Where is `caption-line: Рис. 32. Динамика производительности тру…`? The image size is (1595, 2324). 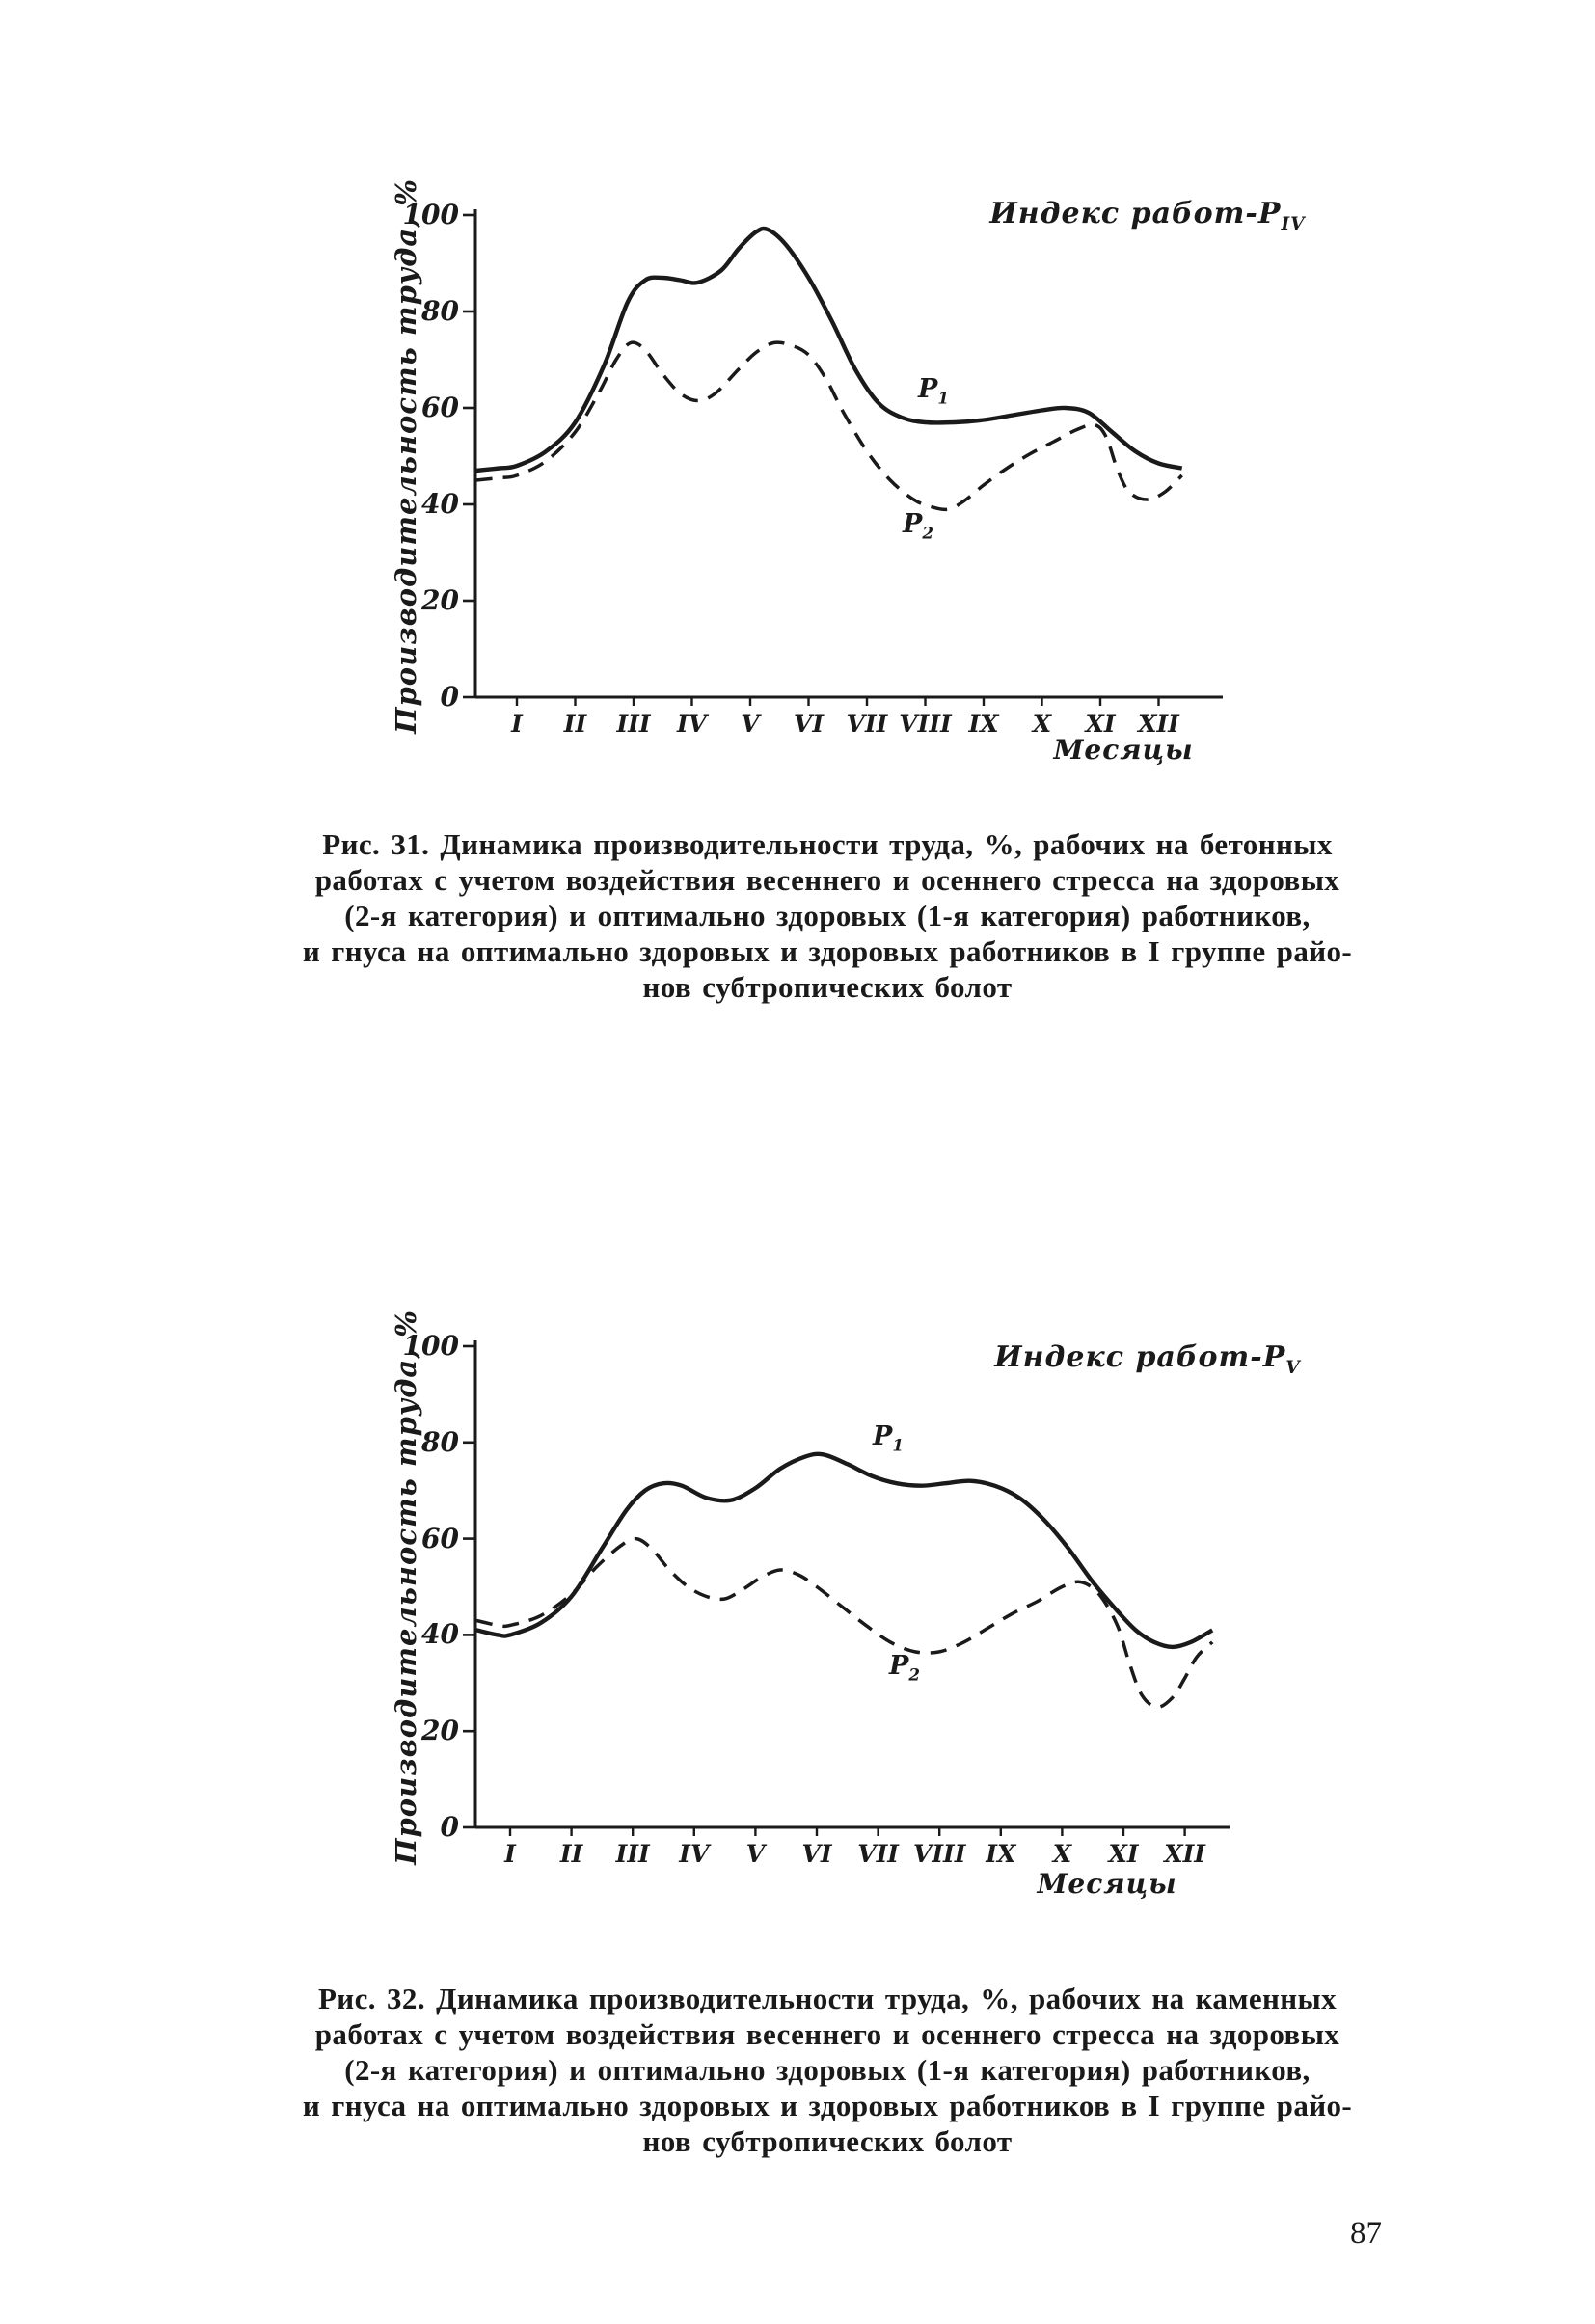 caption-line: Рис. 32. Динамика производительности тру… is located at coordinates (827, 1999).